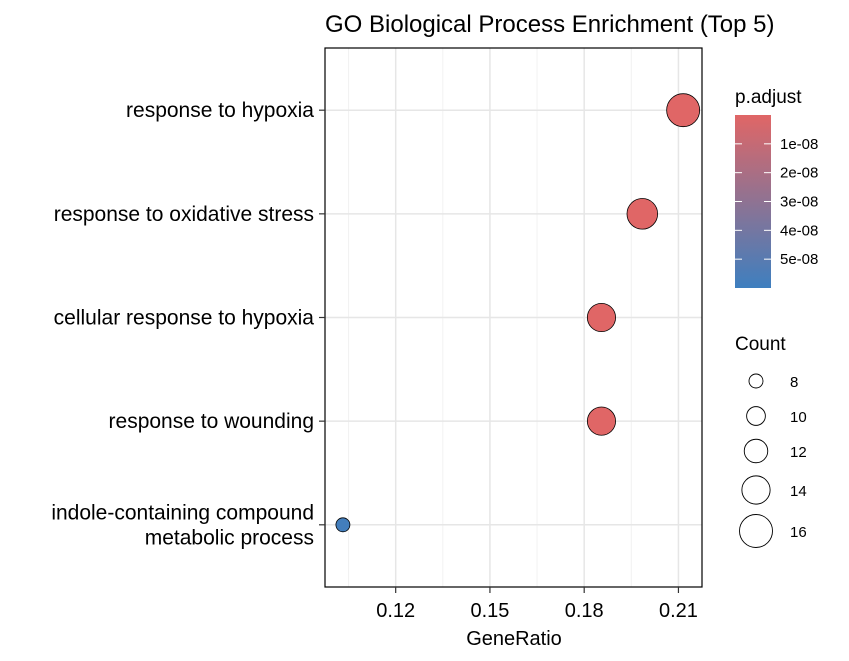  Describe the element at coordinates (776, 187) in the screenshot. I see `color-legend: p.adjust 1e-08 2e-08 3e-08 4e-08 5e-08` at that location.